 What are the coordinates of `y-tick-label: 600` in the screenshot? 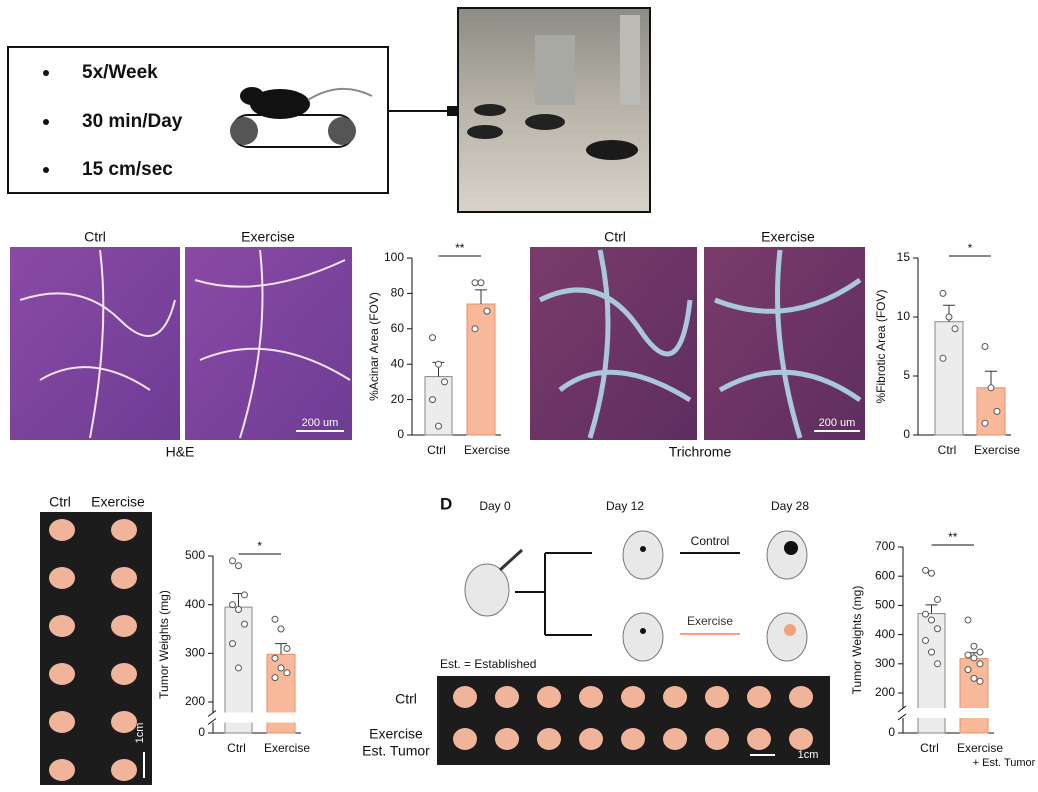 It's located at (885, 575).